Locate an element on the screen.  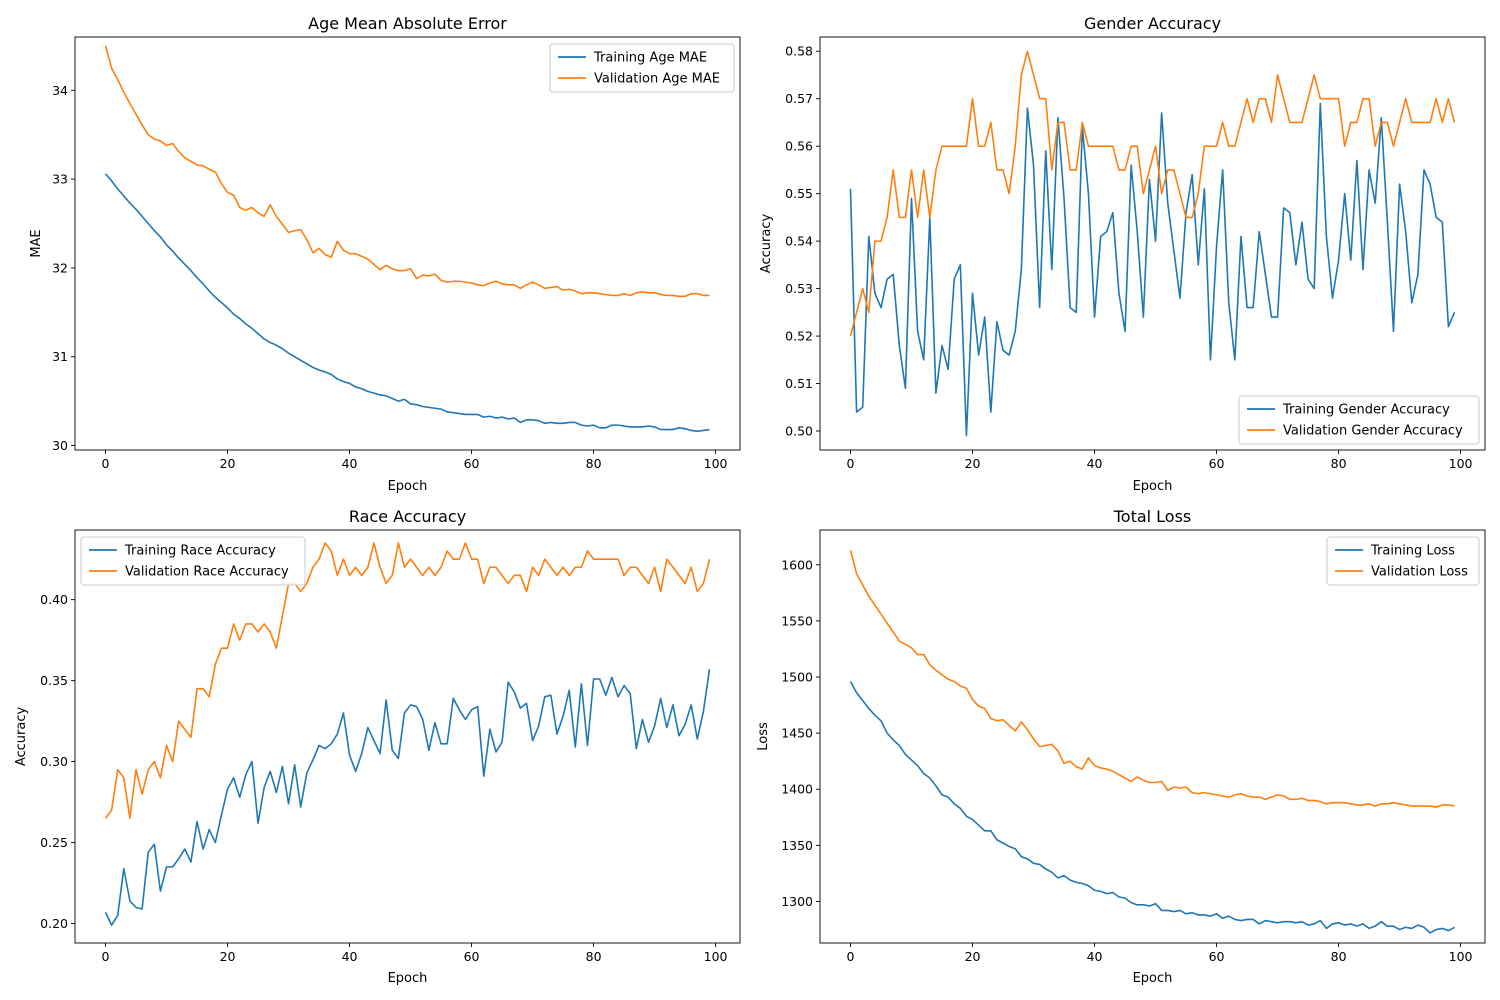
chart-title: Race Accuracy is located at coordinates (407, 516).